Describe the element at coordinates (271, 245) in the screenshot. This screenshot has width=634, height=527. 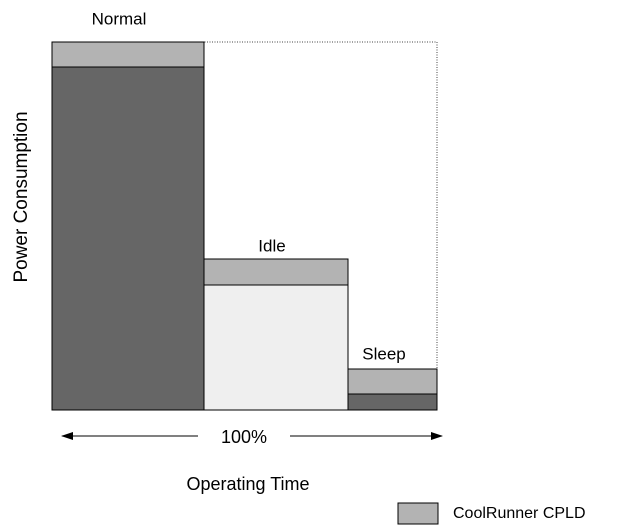
I see `state-label: Idle` at that location.